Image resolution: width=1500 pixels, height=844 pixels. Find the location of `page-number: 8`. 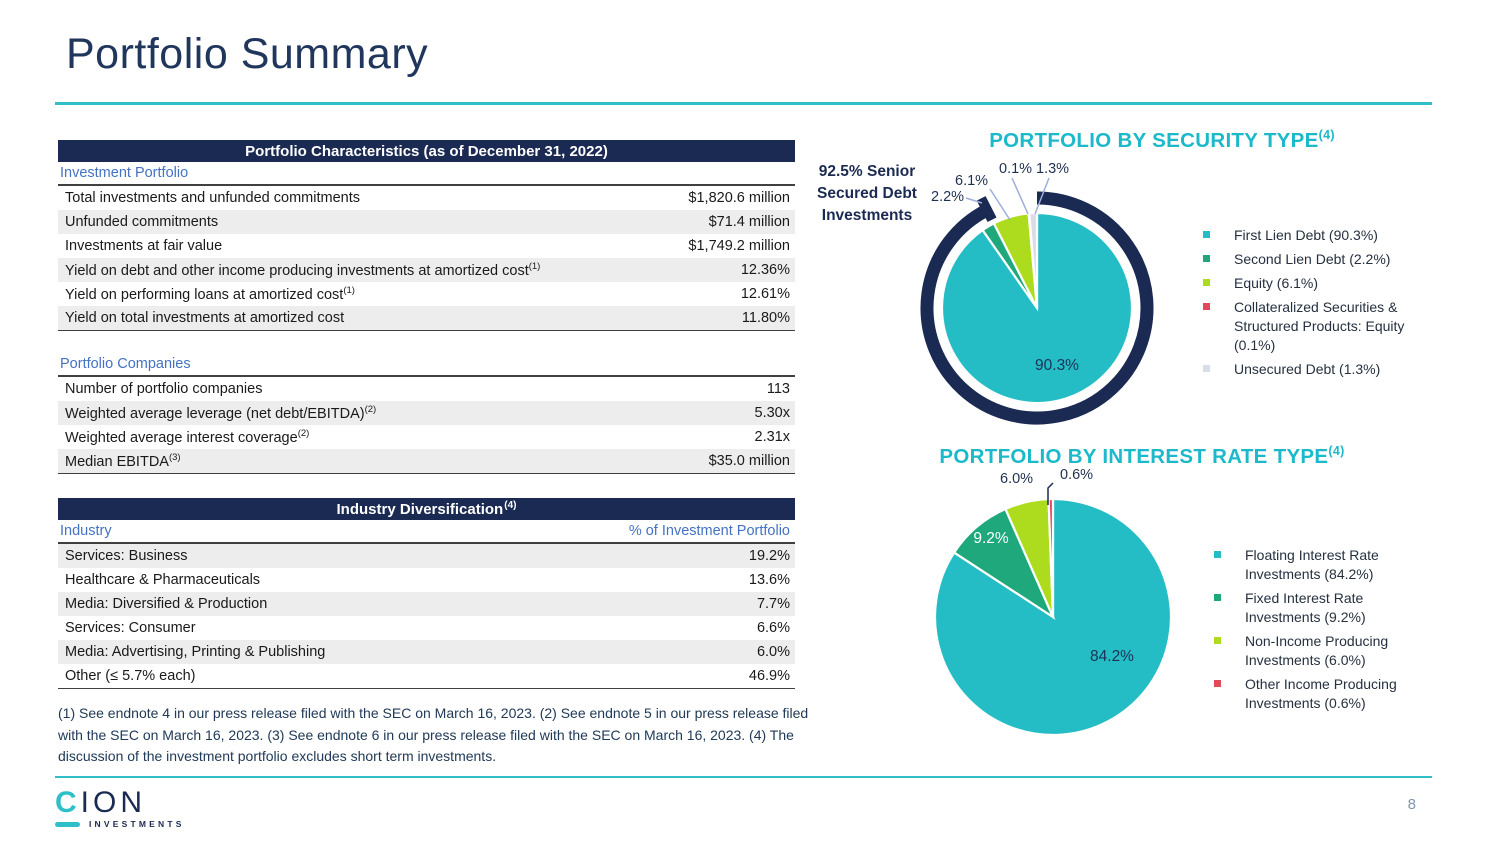

page-number: 8 is located at coordinates (1411, 804).